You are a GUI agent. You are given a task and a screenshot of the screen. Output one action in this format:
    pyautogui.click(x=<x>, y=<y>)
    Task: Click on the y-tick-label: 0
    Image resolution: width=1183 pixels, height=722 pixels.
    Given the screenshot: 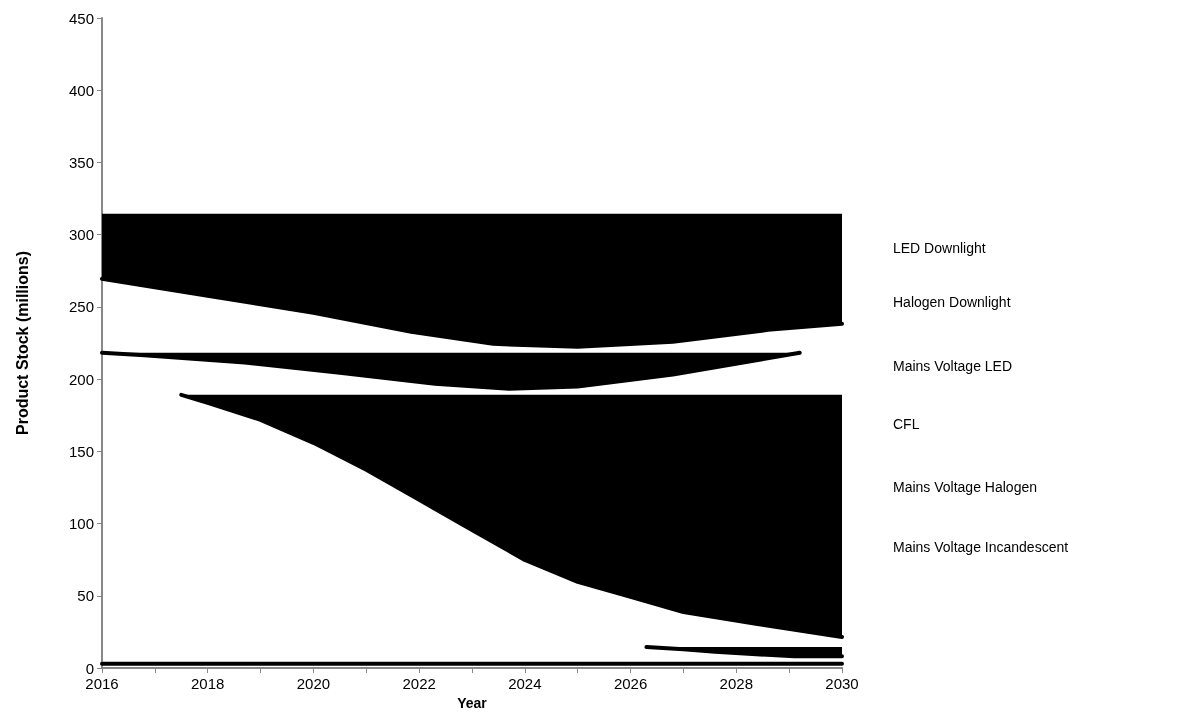 What is the action you would take?
    pyautogui.click(x=89, y=668)
    